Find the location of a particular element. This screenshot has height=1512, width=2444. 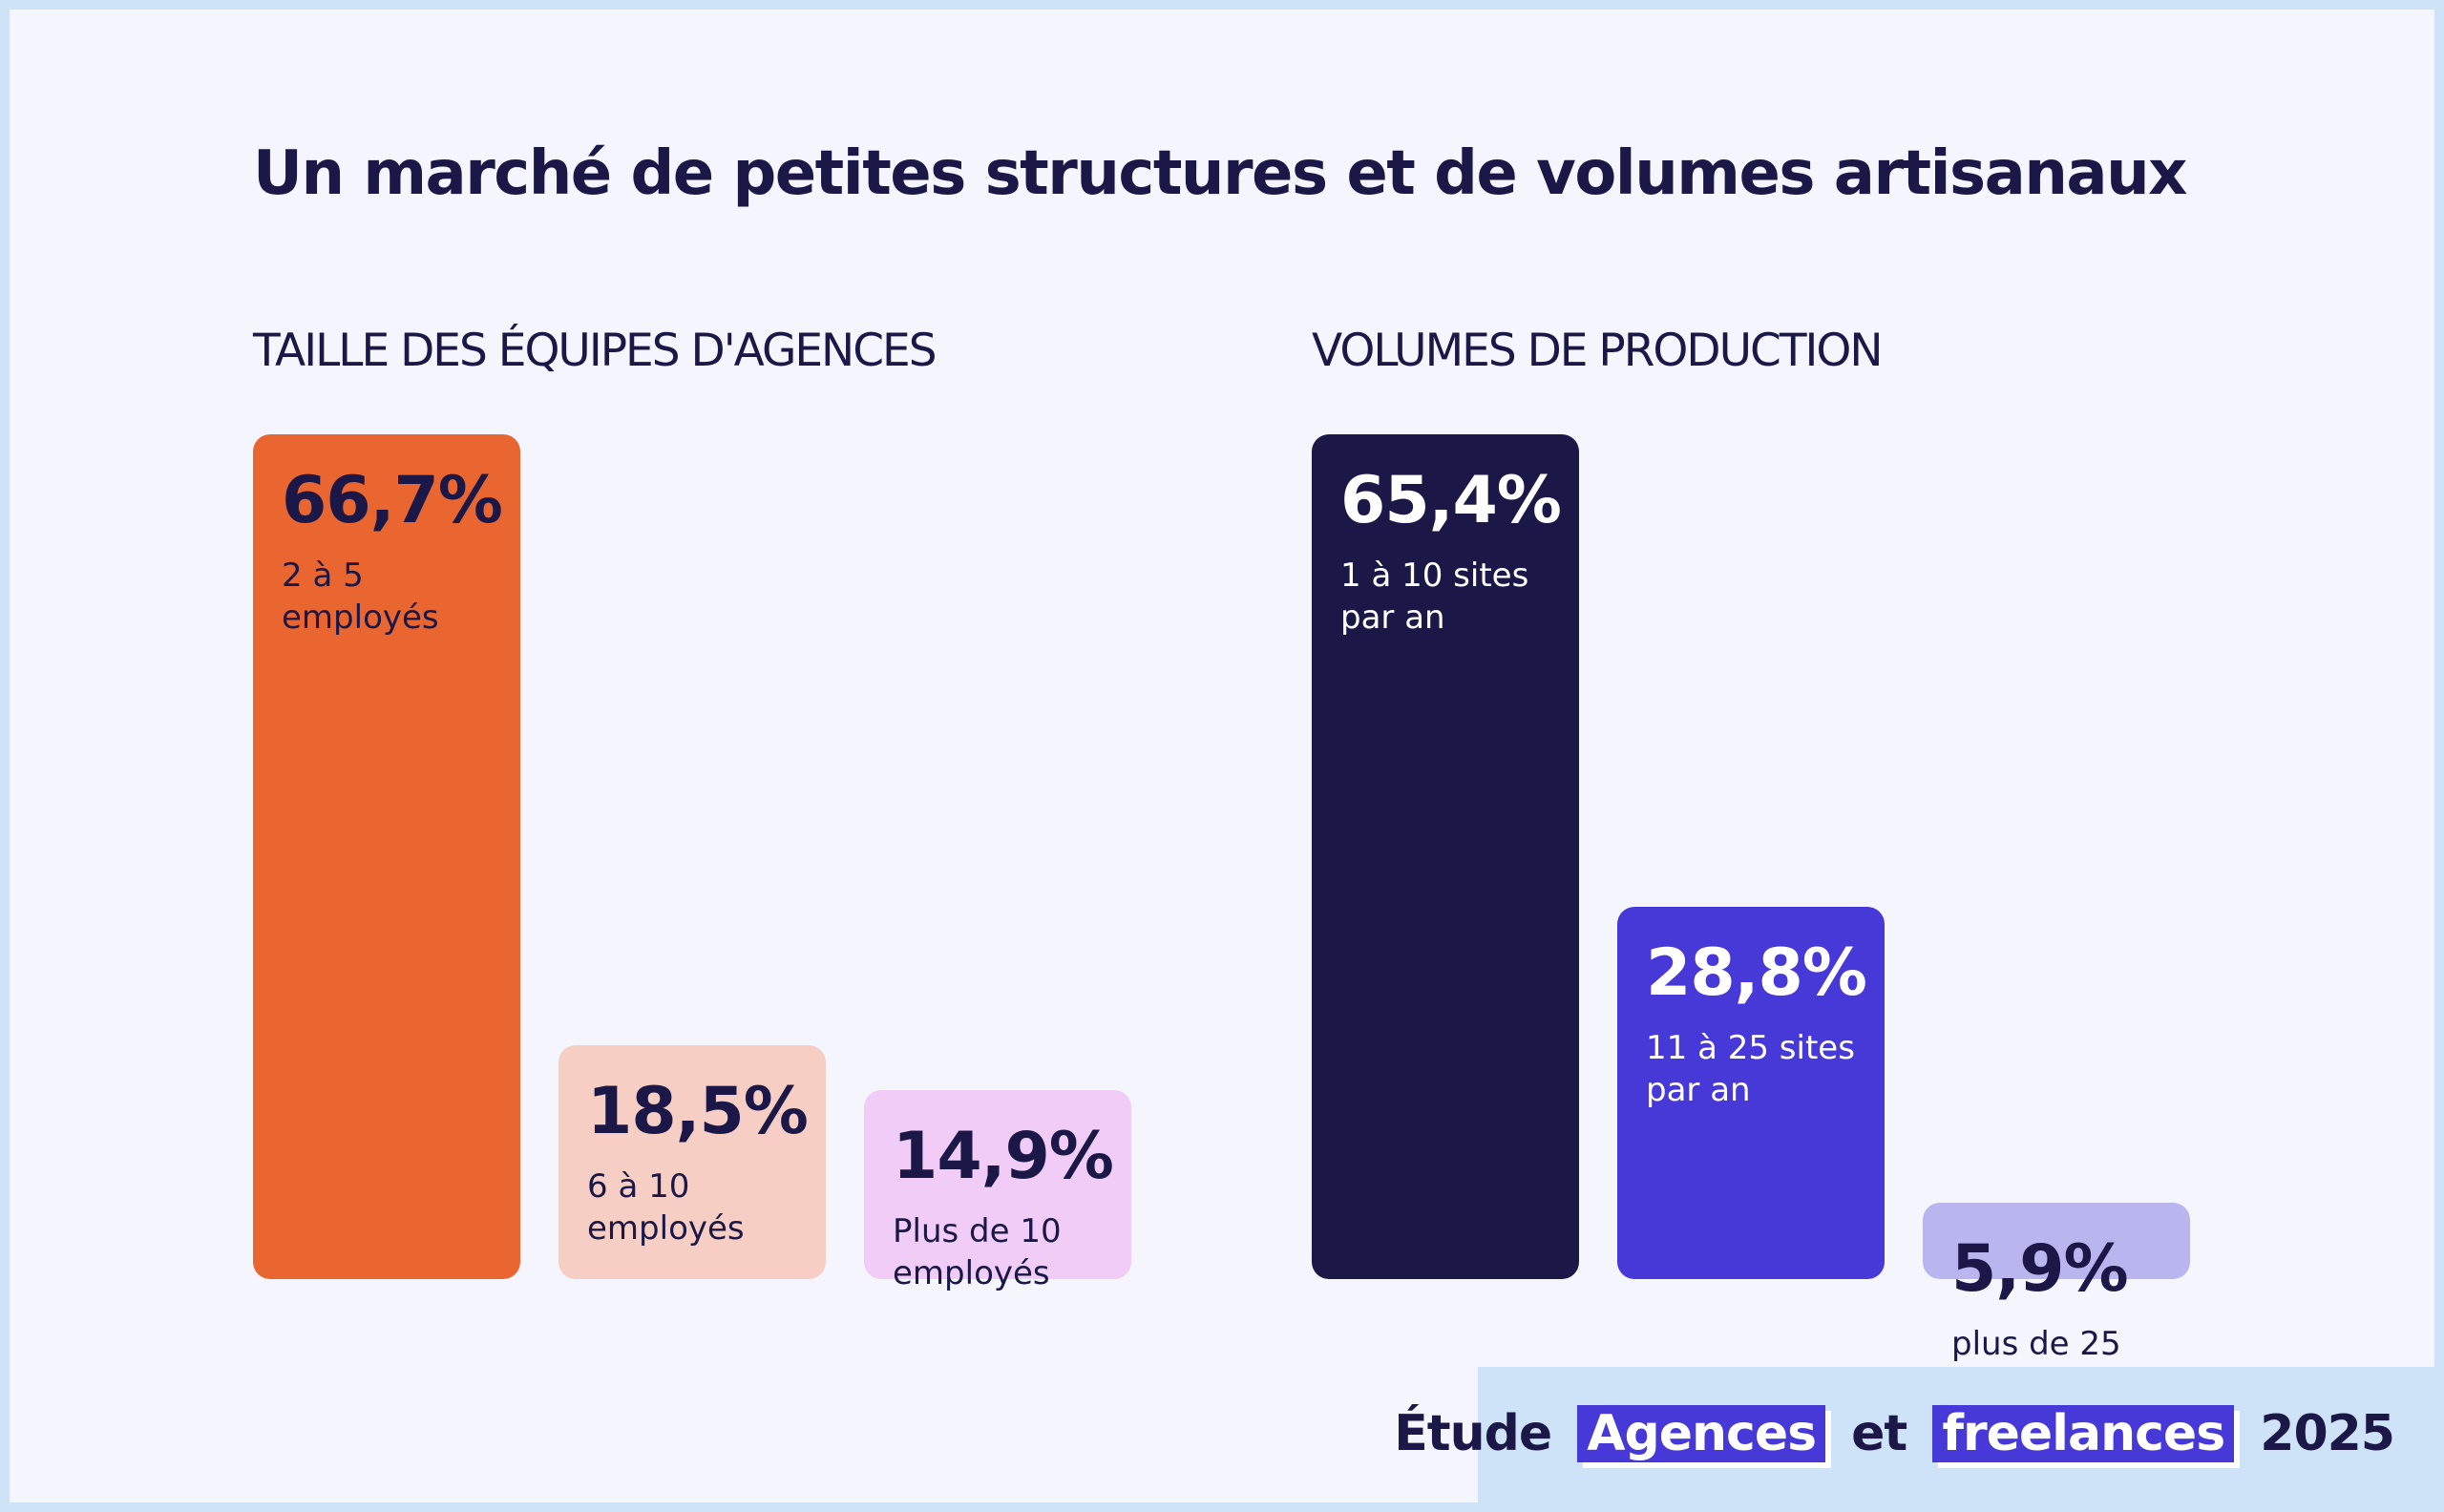

footer-study-label: Étude Agences et freelances 2025 is located at coordinates (1895, 1433).